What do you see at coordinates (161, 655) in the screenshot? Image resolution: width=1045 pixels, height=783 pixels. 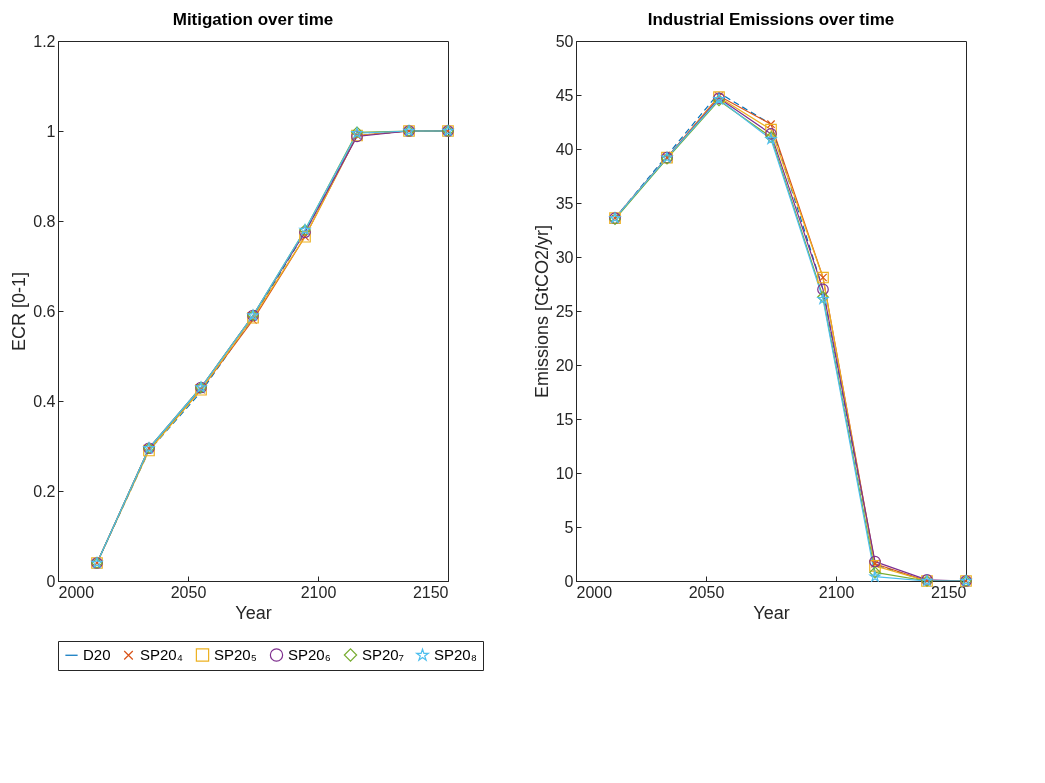 I see `legend-label: SP20₄` at bounding box center [161, 655].